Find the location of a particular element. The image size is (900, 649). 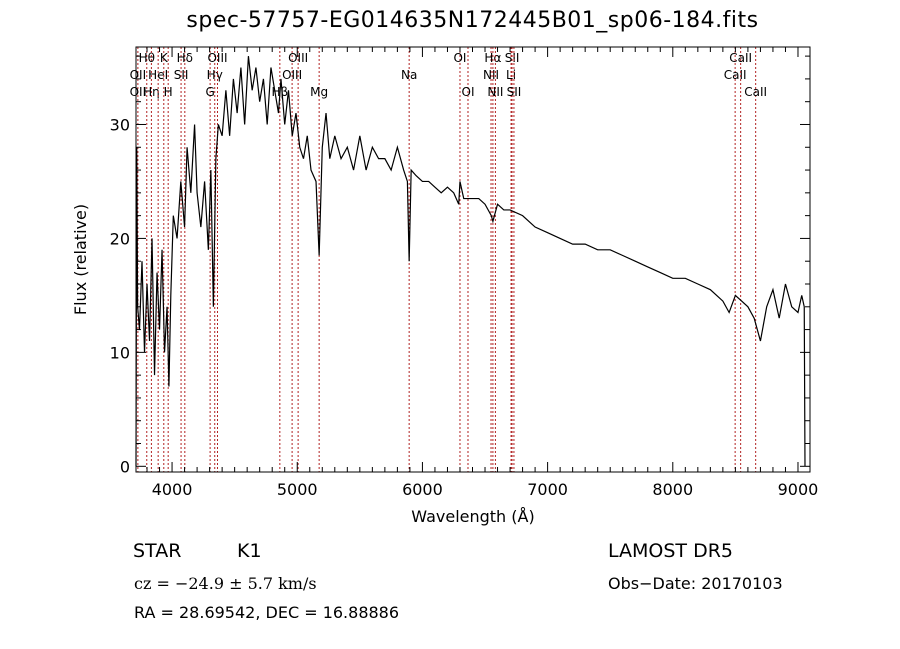

coordinates-text: RA = 28.69542, DEC = 16.88886 is located at coordinates (267, 612).